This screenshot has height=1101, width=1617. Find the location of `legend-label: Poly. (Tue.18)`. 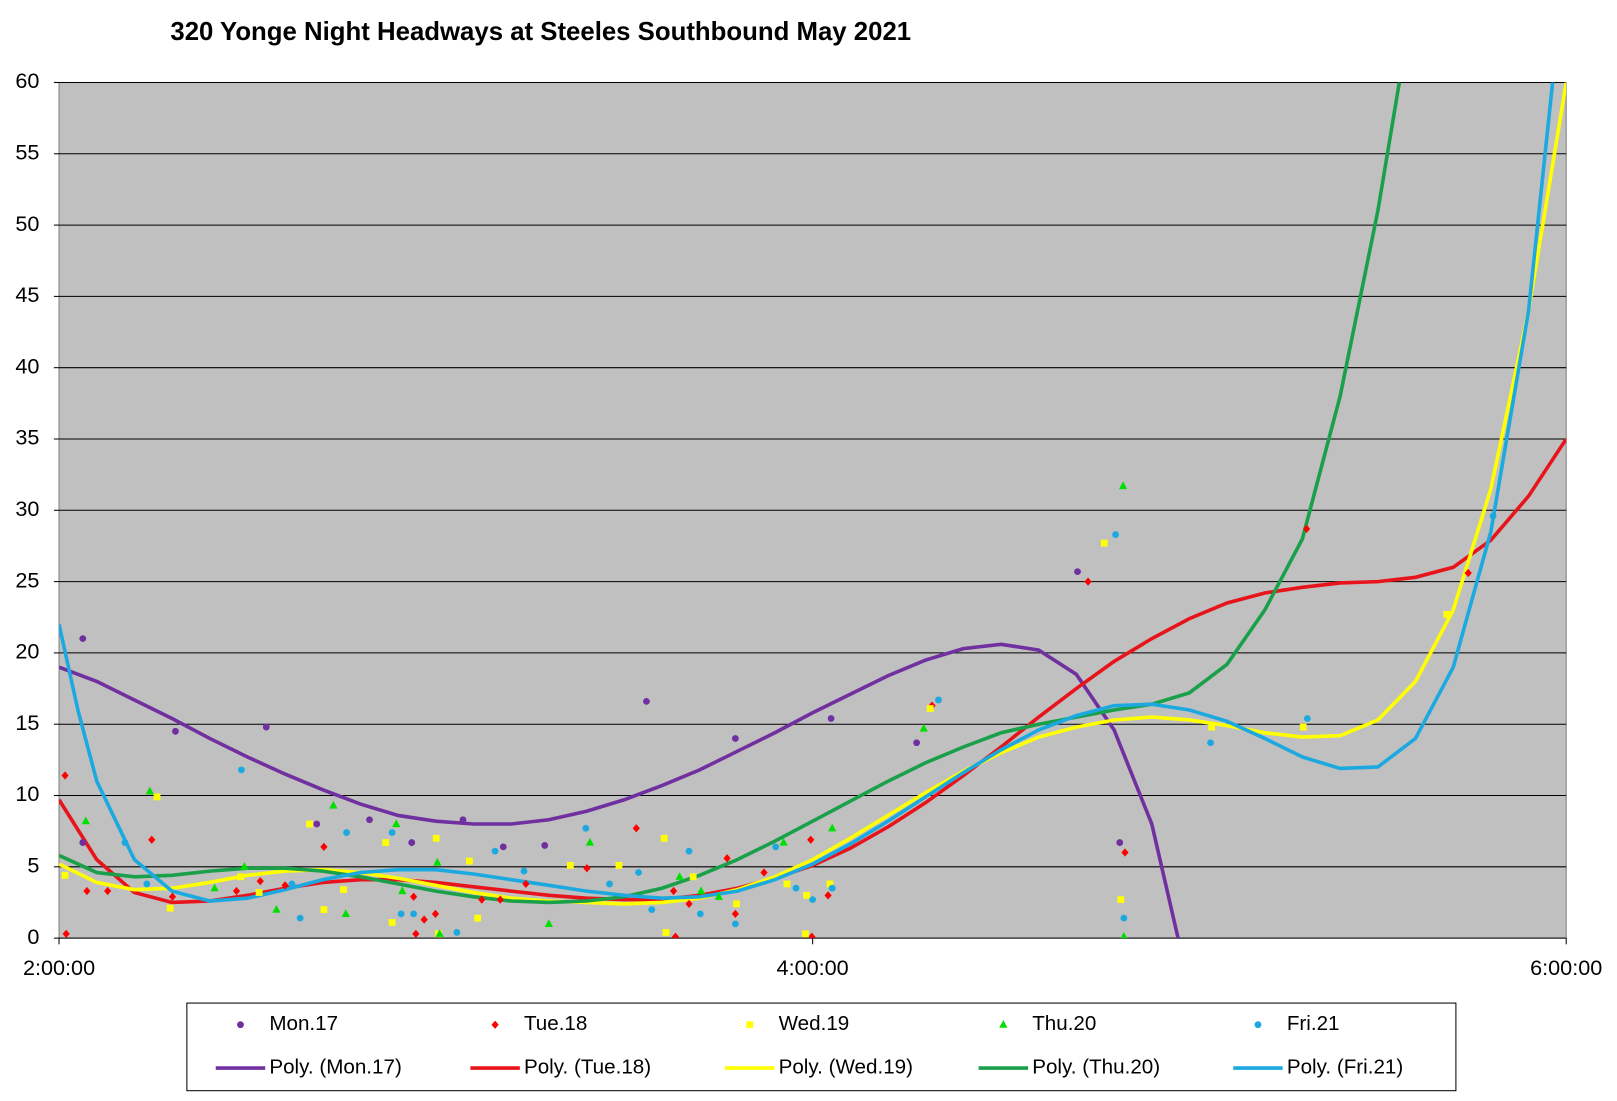

legend-label: Poly. (Tue.18) is located at coordinates (587, 1066).